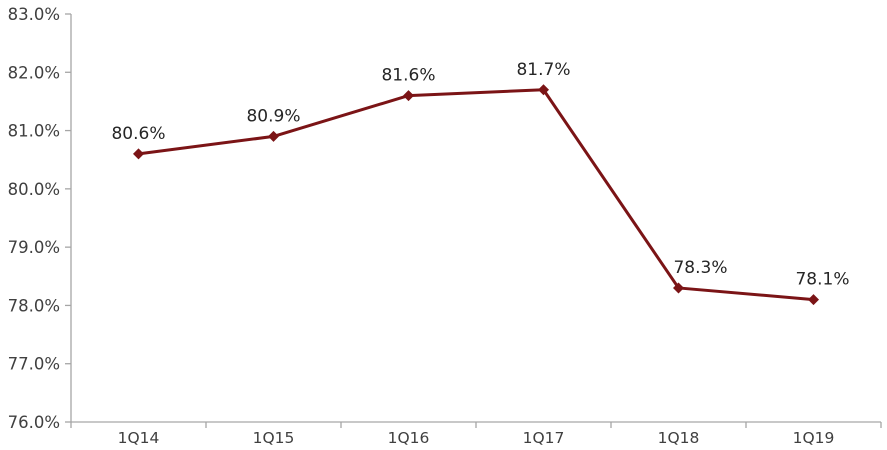  Describe the element at coordinates (34, 422) in the screenshot. I see `y-tick-label: 76.0%` at that location.